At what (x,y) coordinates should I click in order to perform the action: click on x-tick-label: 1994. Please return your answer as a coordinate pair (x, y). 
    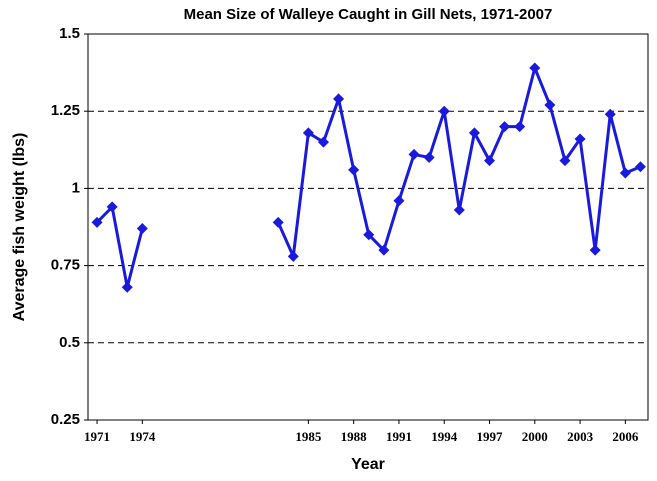
    Looking at the image, I should click on (444, 436).